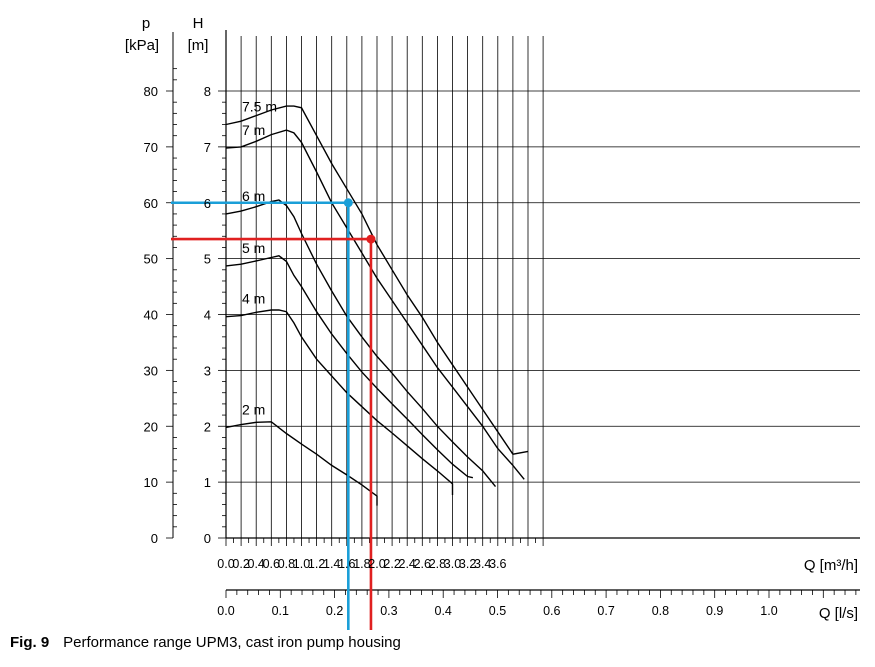 The image size is (875, 667). Describe the element at coordinates (253, 409) in the screenshot. I see `curve-label: 2 m` at that location.